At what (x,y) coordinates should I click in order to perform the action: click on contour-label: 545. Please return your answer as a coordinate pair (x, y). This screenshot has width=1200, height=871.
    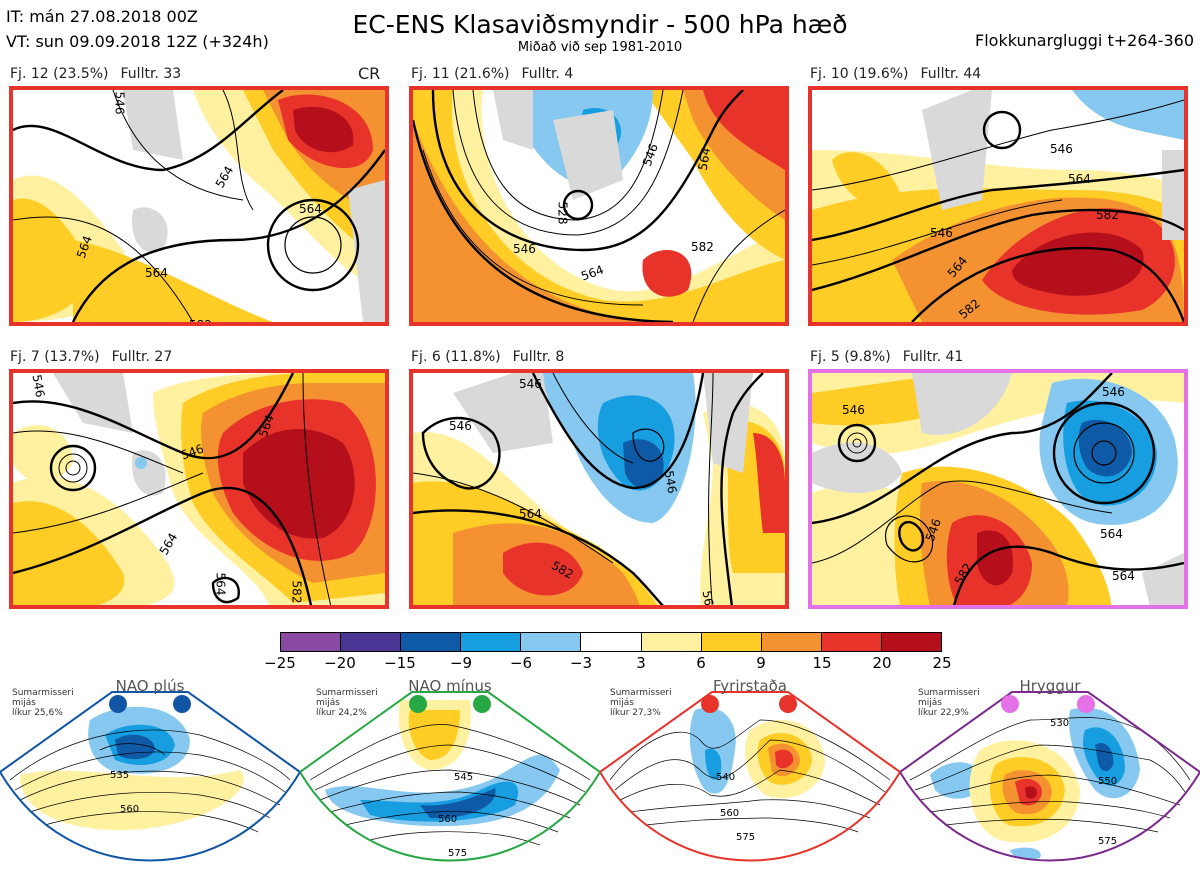
    Looking at the image, I should click on (464, 777).